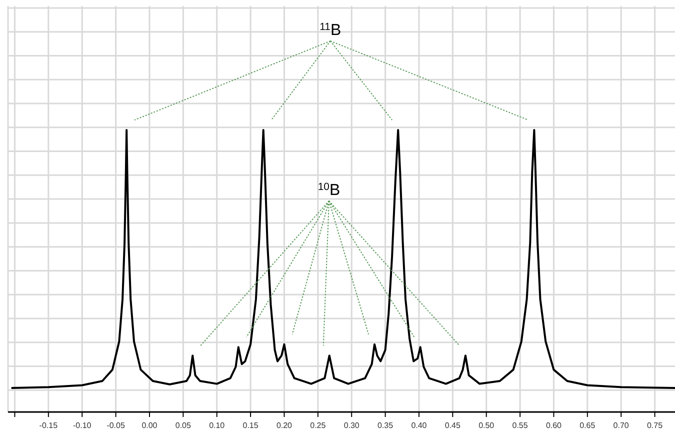 This screenshot has height=434, width=675. I want to click on x-tick-label: 0.15, so click(250, 425).